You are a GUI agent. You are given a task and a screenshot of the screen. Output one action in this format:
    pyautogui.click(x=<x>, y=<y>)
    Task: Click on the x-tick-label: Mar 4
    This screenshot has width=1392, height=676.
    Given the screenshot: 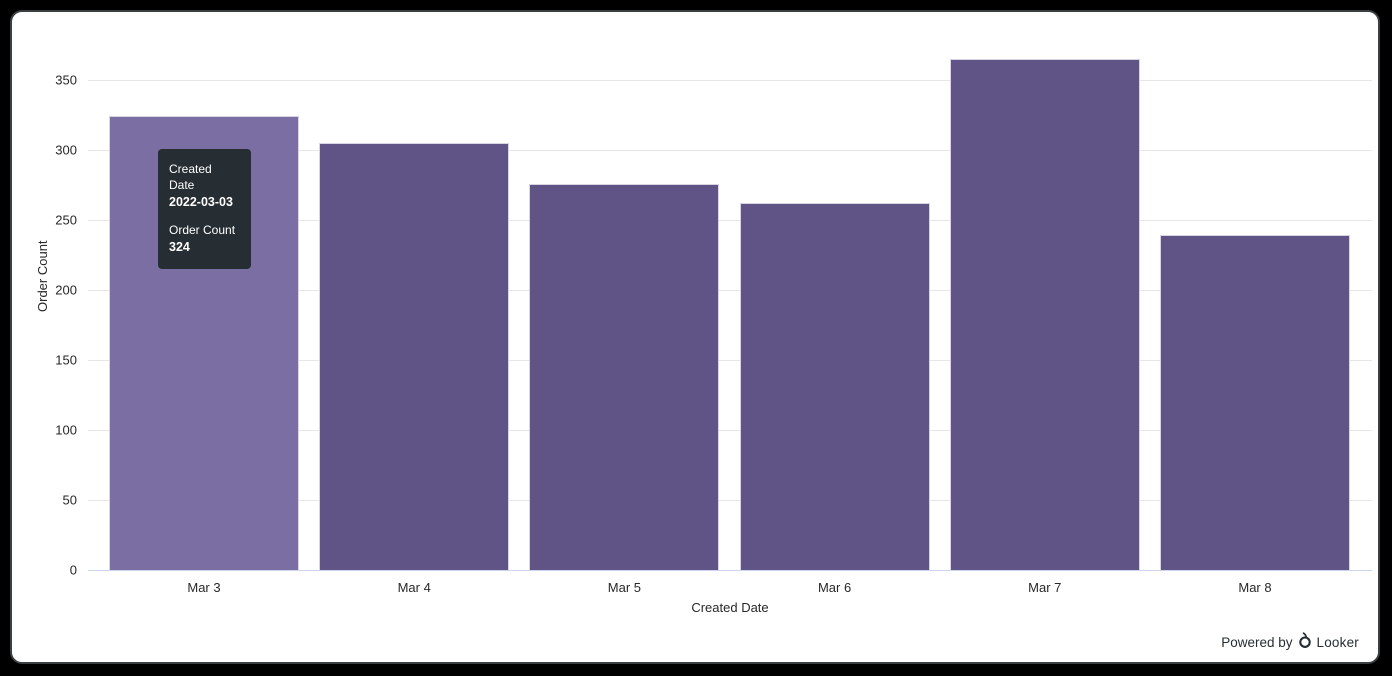 What is the action you would take?
    pyautogui.click(x=414, y=587)
    